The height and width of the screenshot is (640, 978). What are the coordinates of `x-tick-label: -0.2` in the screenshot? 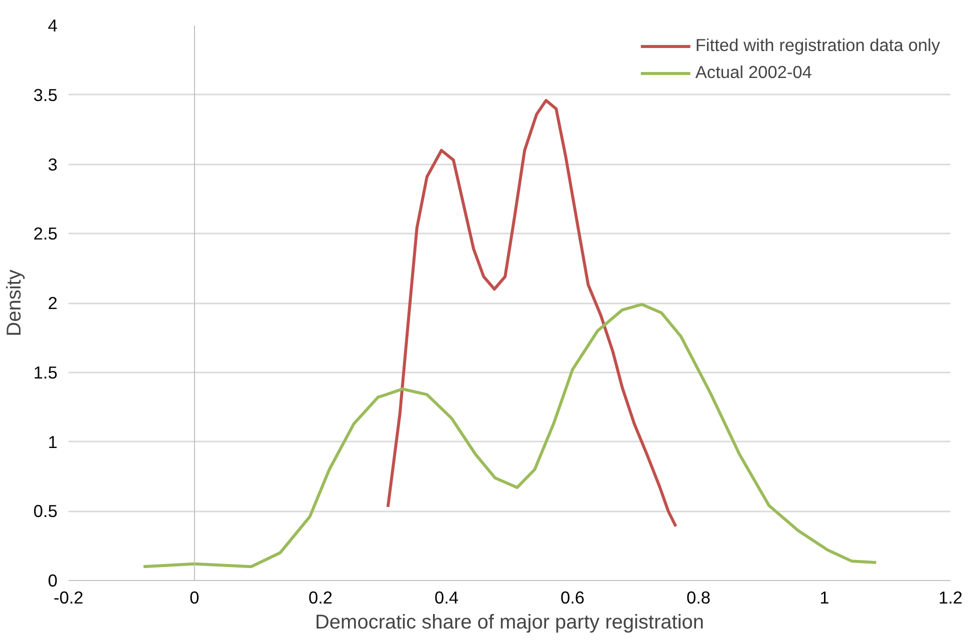 It's located at (69, 598).